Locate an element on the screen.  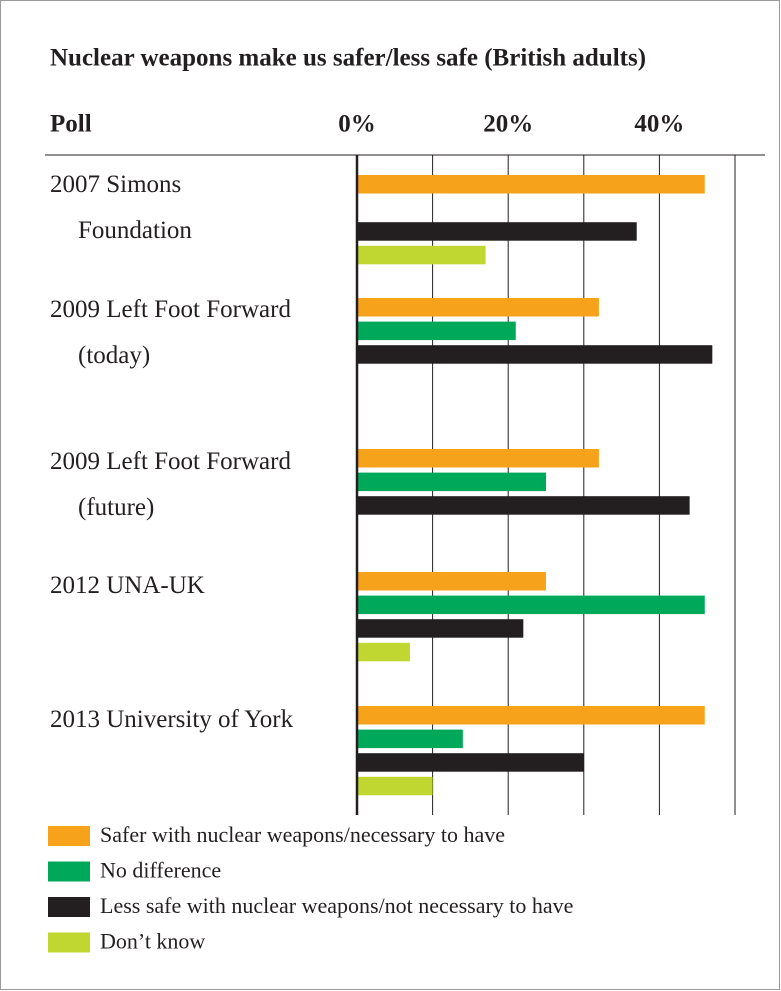
category-label: 2009 Left Foot Forward (today) is located at coordinates (170, 332).